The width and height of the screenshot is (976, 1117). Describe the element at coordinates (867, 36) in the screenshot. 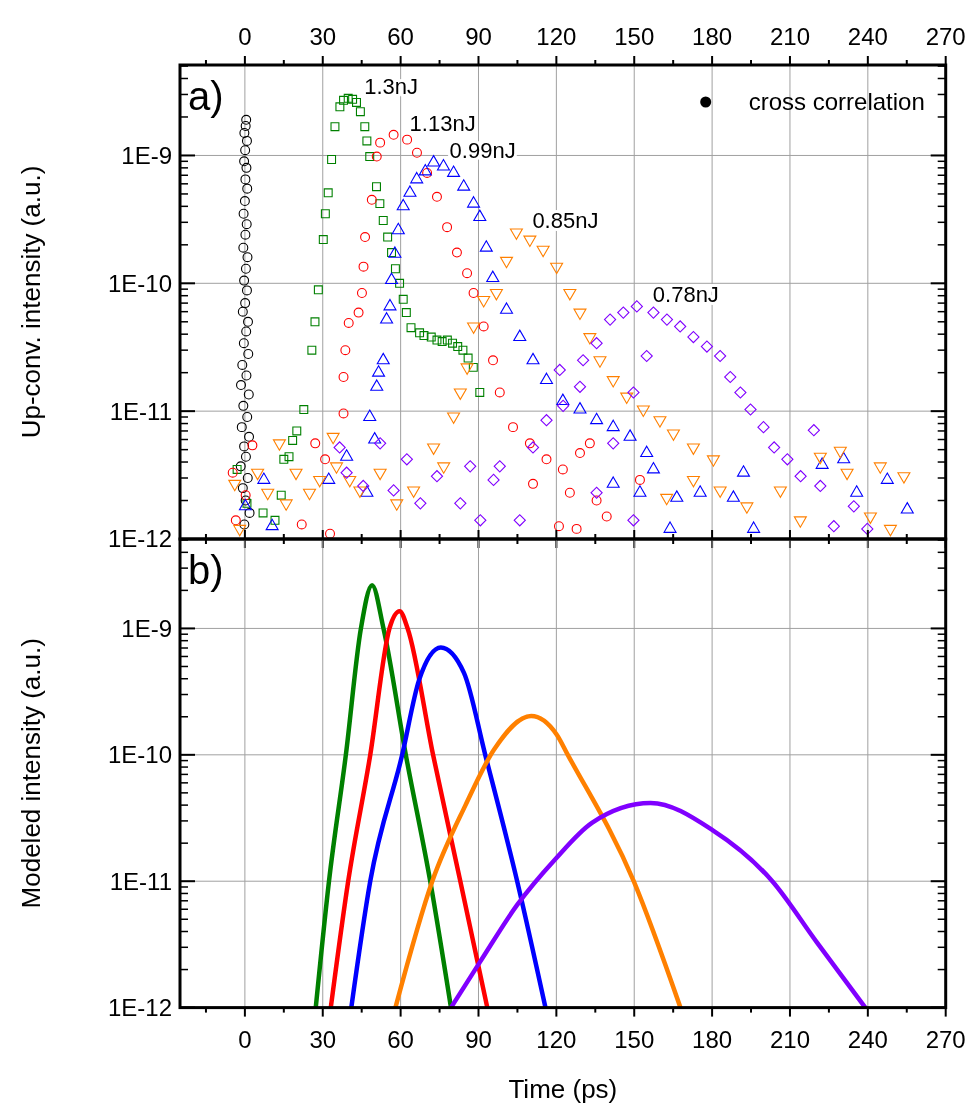

I see `x2-tick-label: 240` at that location.